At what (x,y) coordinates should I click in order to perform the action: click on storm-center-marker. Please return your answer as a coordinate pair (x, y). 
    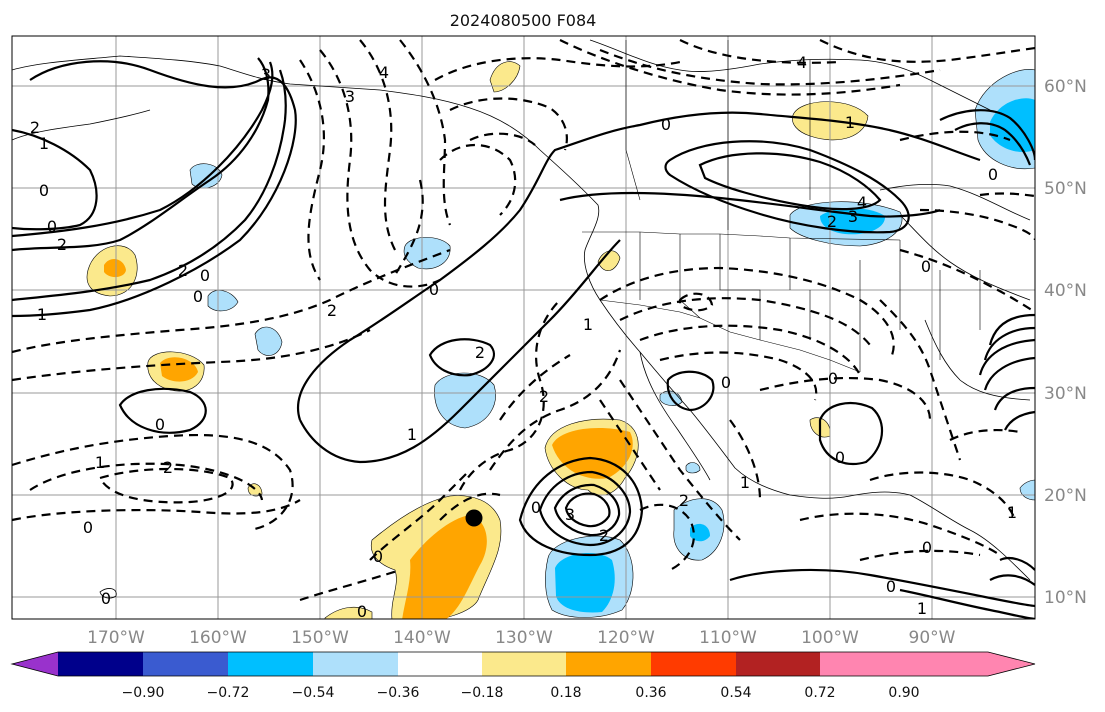
    Looking at the image, I should click on (474, 518).